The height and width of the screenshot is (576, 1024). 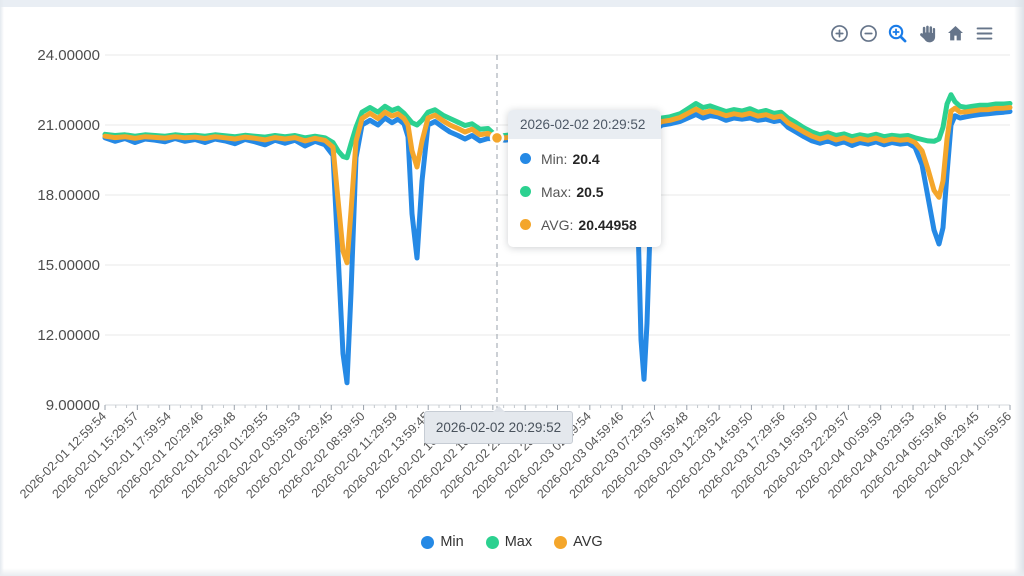 What do you see at coordinates (512, 572) in the screenshot?
I see `page-edge-bottom` at bounding box center [512, 572].